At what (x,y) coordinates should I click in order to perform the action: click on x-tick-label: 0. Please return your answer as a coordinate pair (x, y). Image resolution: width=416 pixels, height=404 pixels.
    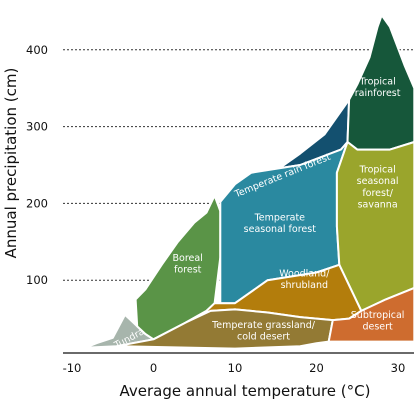
    Looking at the image, I should click on (153, 368).